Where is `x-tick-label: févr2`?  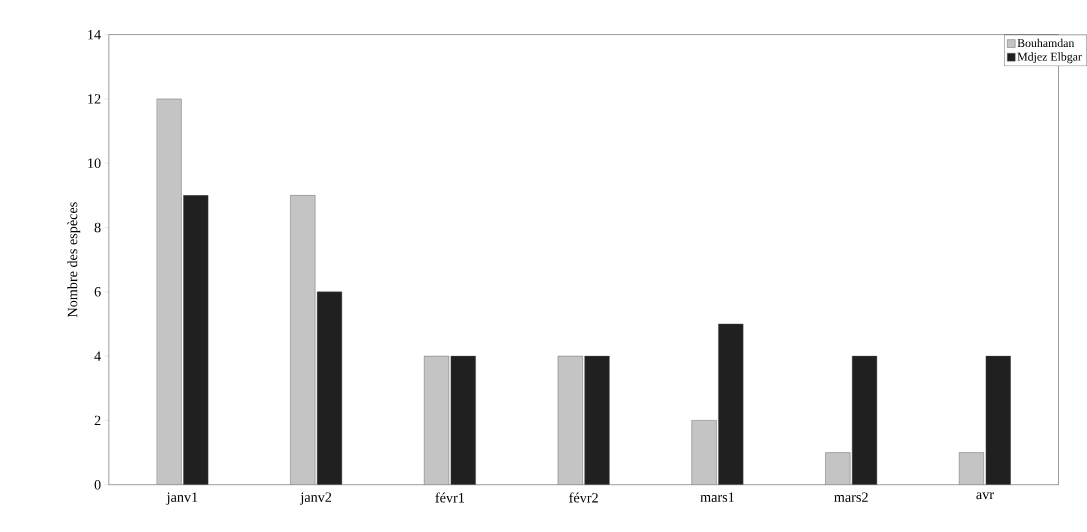 x-tick-label: févr2 is located at coordinates (583, 497).